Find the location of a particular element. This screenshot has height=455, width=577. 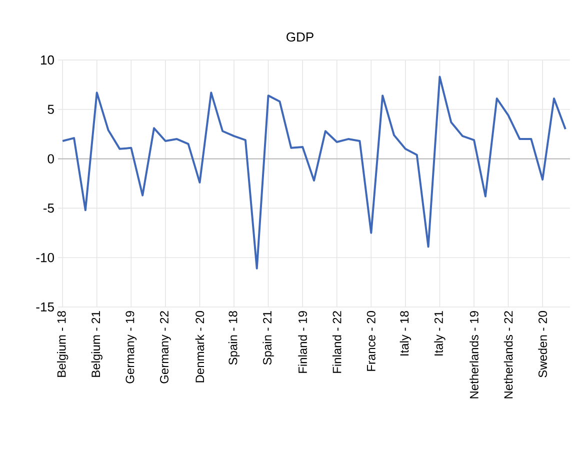

chart-title: GDP is located at coordinates (300, 37).